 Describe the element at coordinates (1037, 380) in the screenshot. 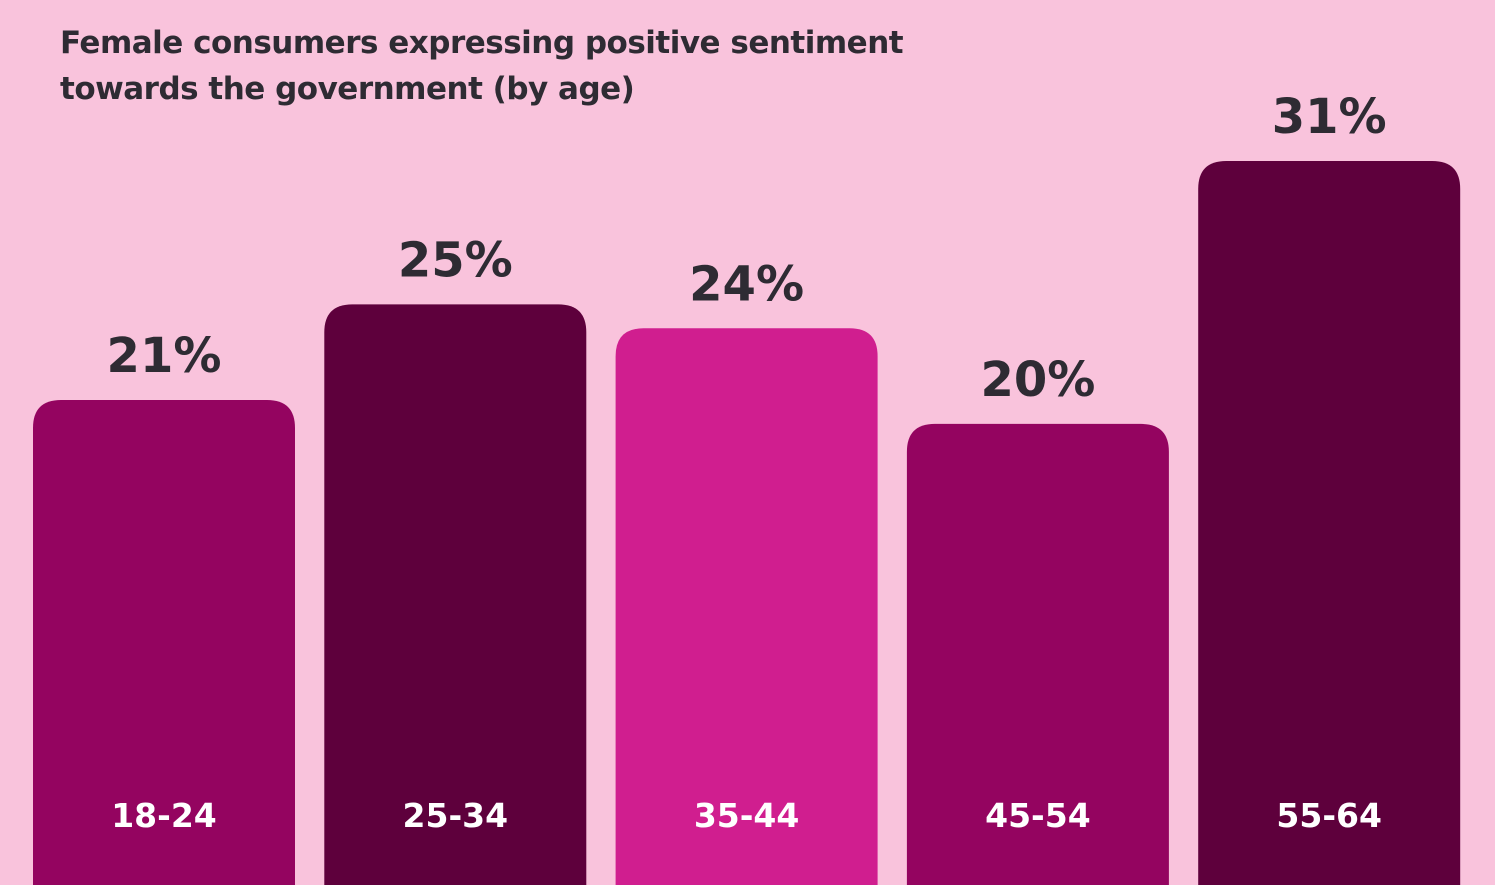

I see `value-label-45-54: 20%` at that location.